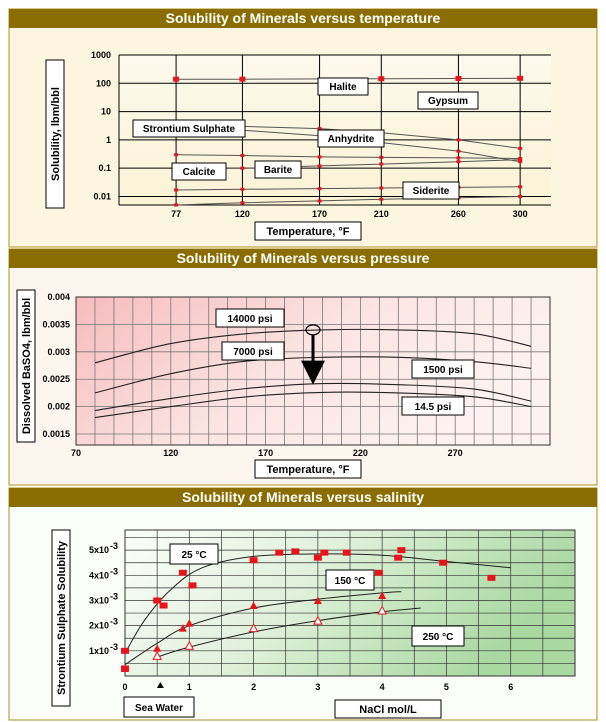 The image size is (606, 722). What do you see at coordinates (189, 128) in the screenshot?
I see `label-box-strontium` at bounding box center [189, 128].